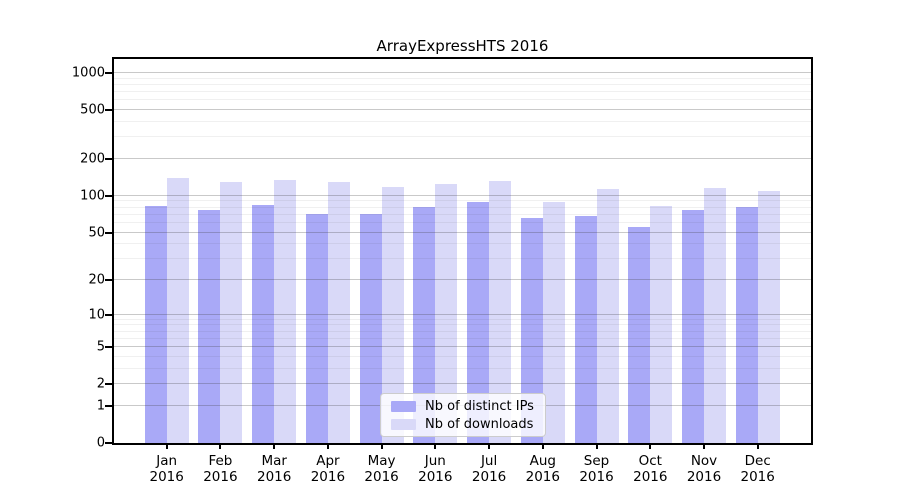  I want to click on legend-label-downloads: Nb of downloads, so click(479, 424).